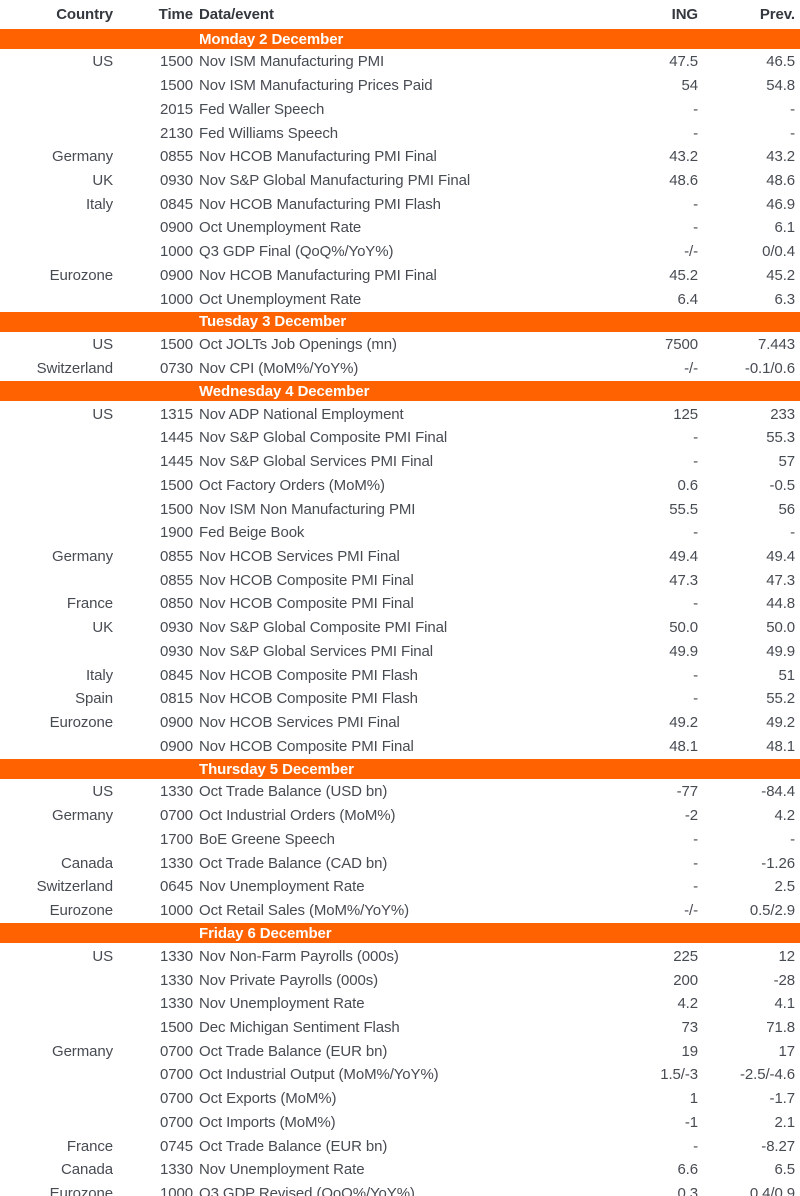  Describe the element at coordinates (176, 133) in the screenshot. I see `time-cell: 2130` at that location.